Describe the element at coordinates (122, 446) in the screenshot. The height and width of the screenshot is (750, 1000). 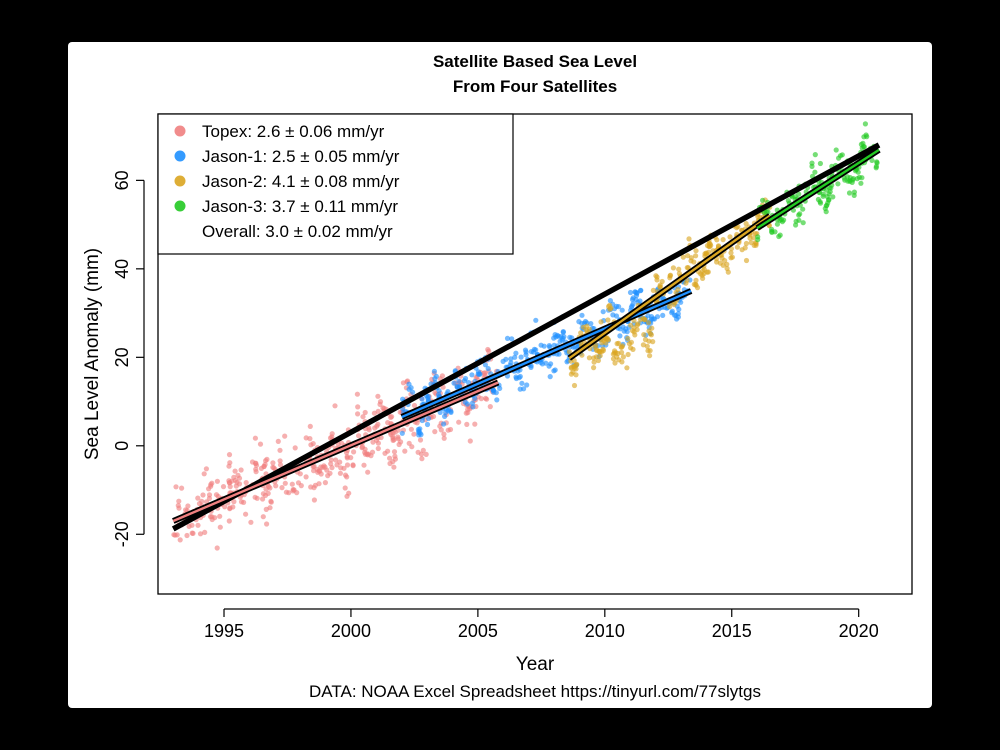
I see `y-tick-label: 0` at that location.